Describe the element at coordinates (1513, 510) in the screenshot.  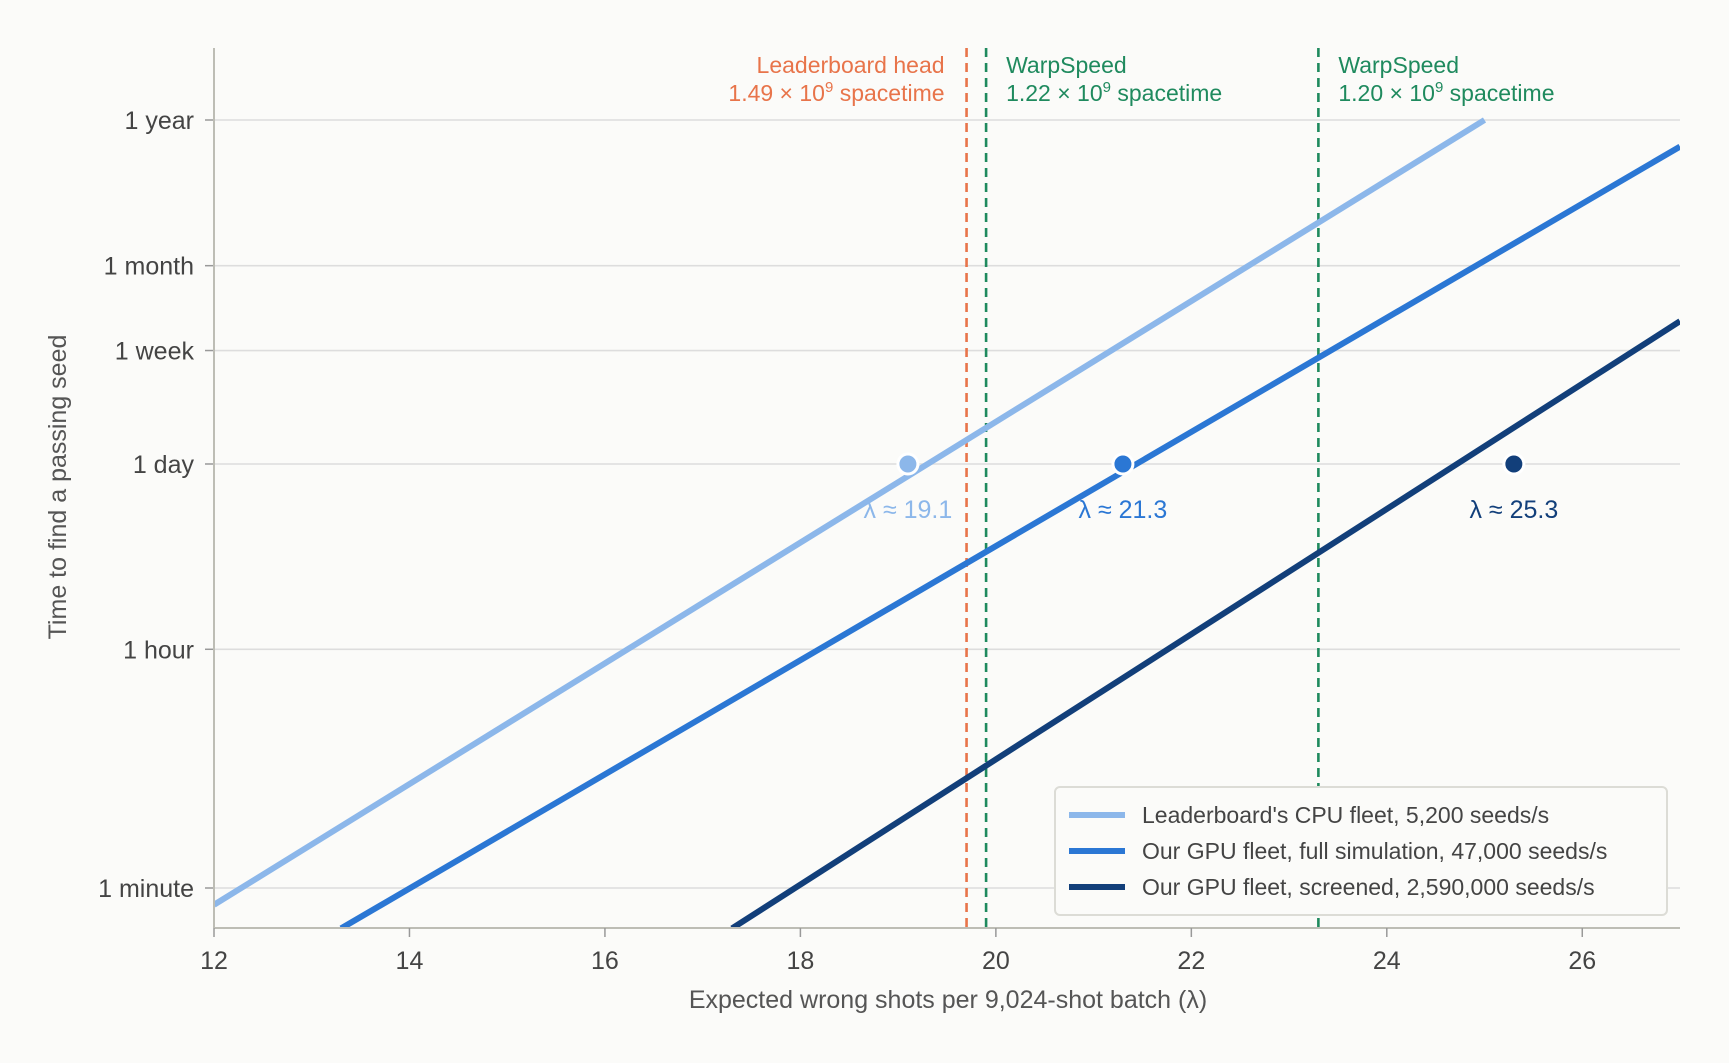
I see `marker-label: λ ≈ 25.3` at that location.